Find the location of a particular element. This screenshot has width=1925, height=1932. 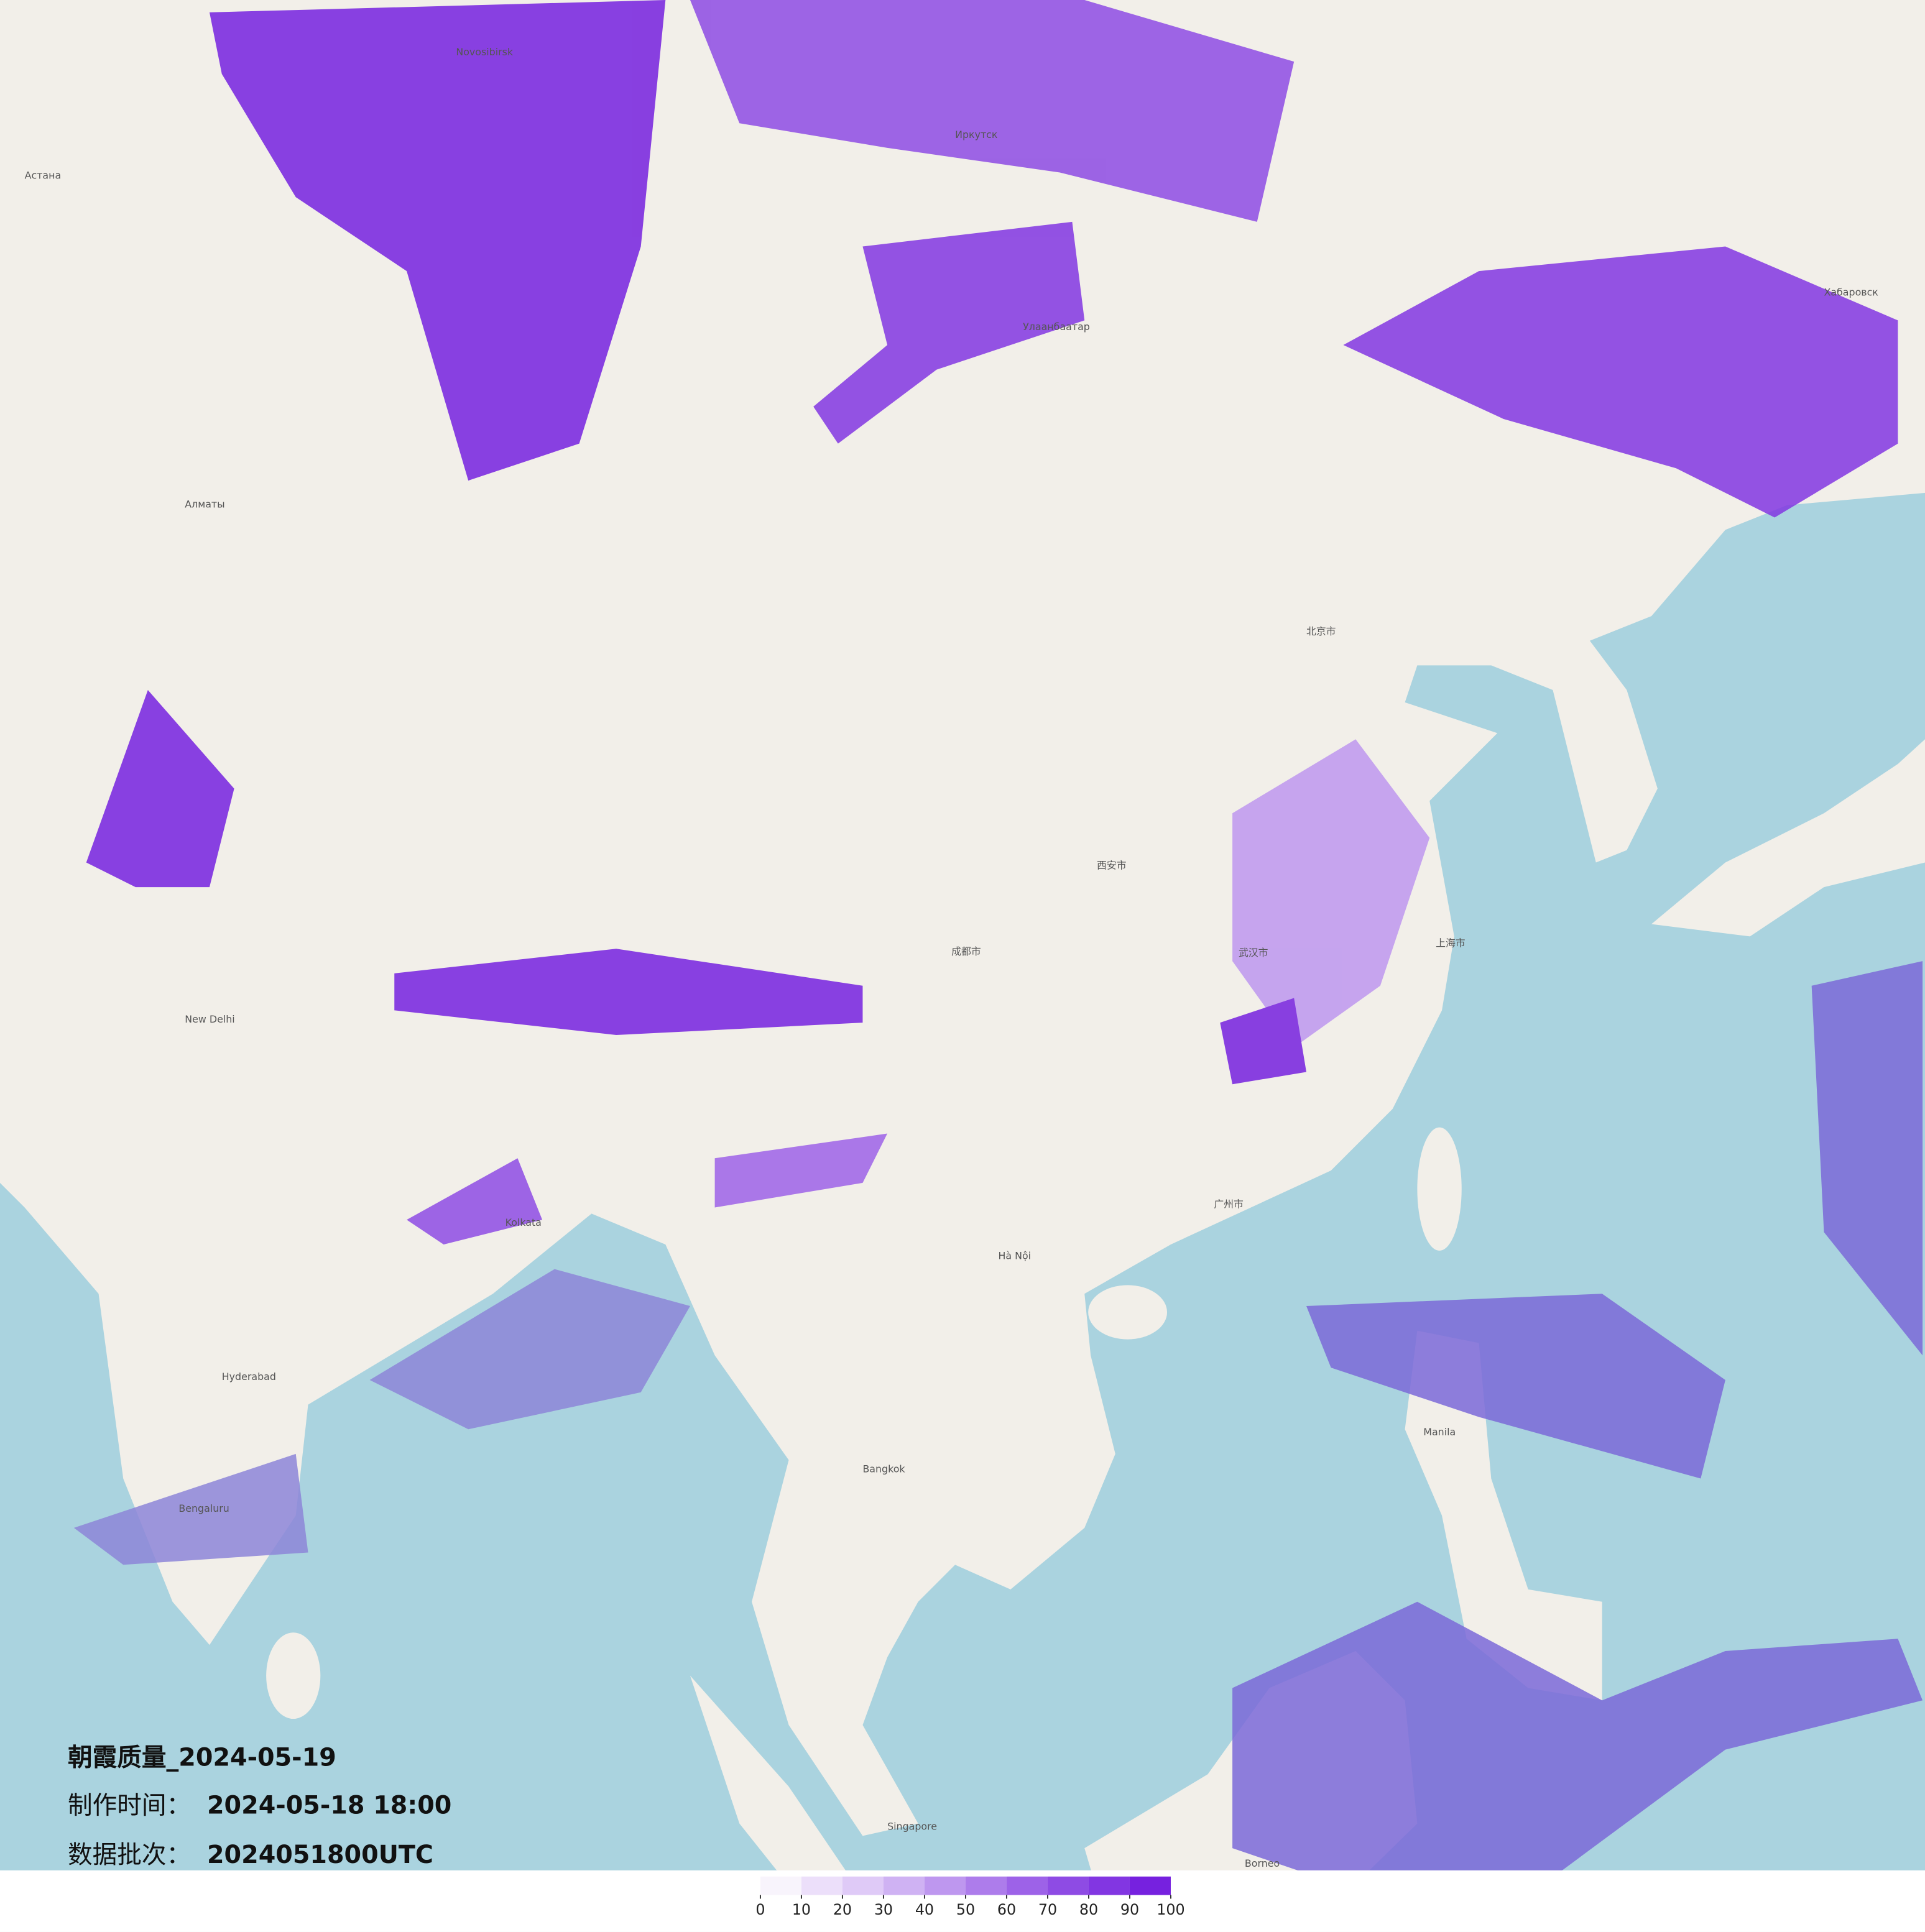

place-label: 北京市 is located at coordinates (1321, 631).